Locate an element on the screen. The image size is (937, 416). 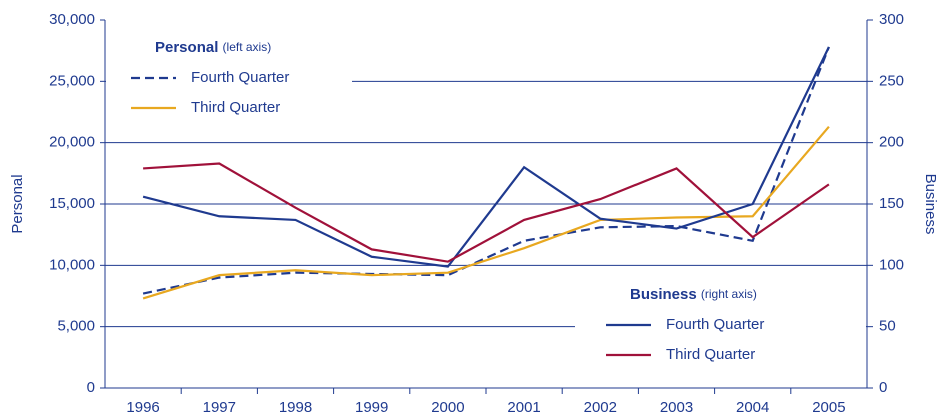
legend-title: Personal (left axis) is located at coordinates (213, 47).